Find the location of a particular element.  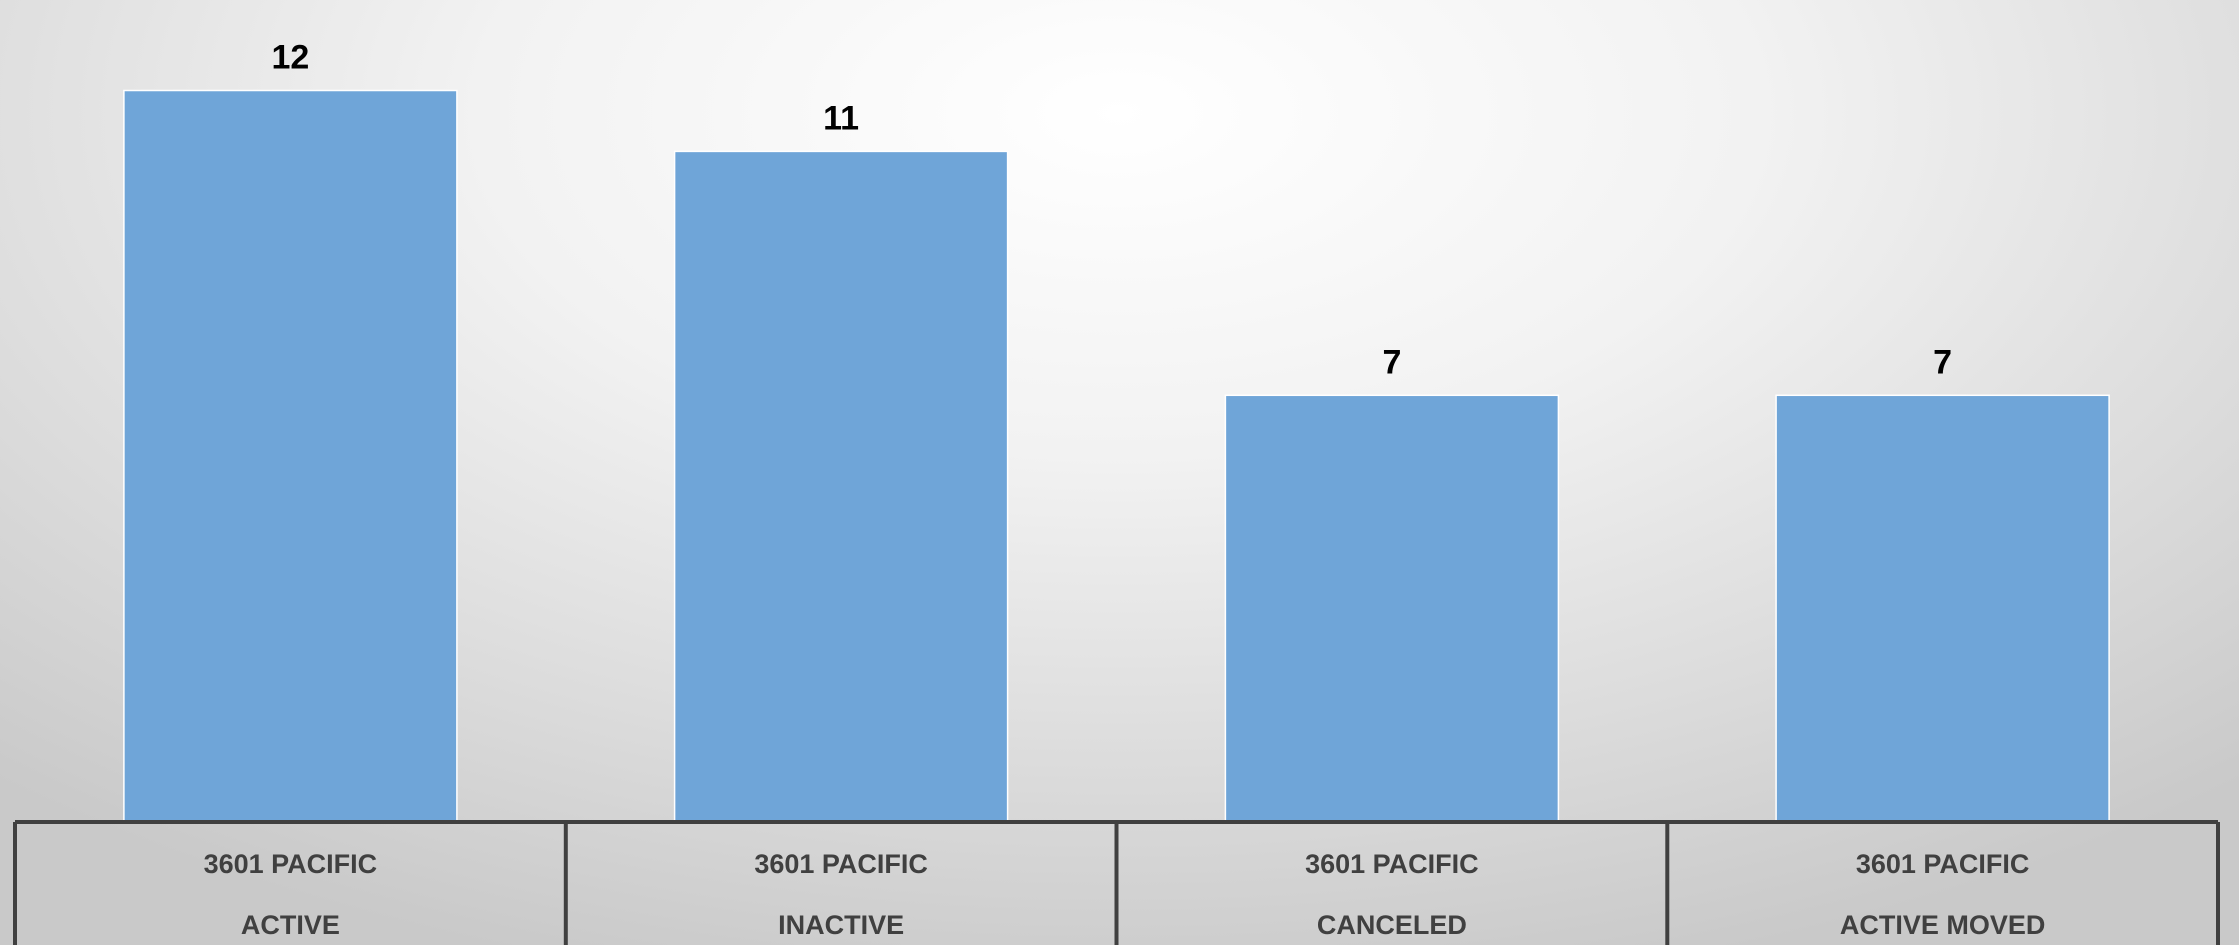

category-label-0-line-2: ACTIVE is located at coordinates (290, 925).